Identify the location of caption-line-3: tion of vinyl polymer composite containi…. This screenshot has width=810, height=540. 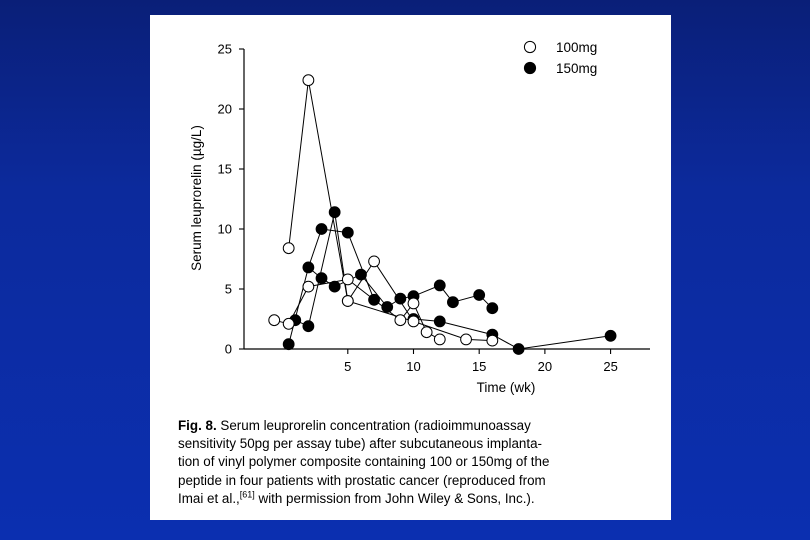
(364, 462).